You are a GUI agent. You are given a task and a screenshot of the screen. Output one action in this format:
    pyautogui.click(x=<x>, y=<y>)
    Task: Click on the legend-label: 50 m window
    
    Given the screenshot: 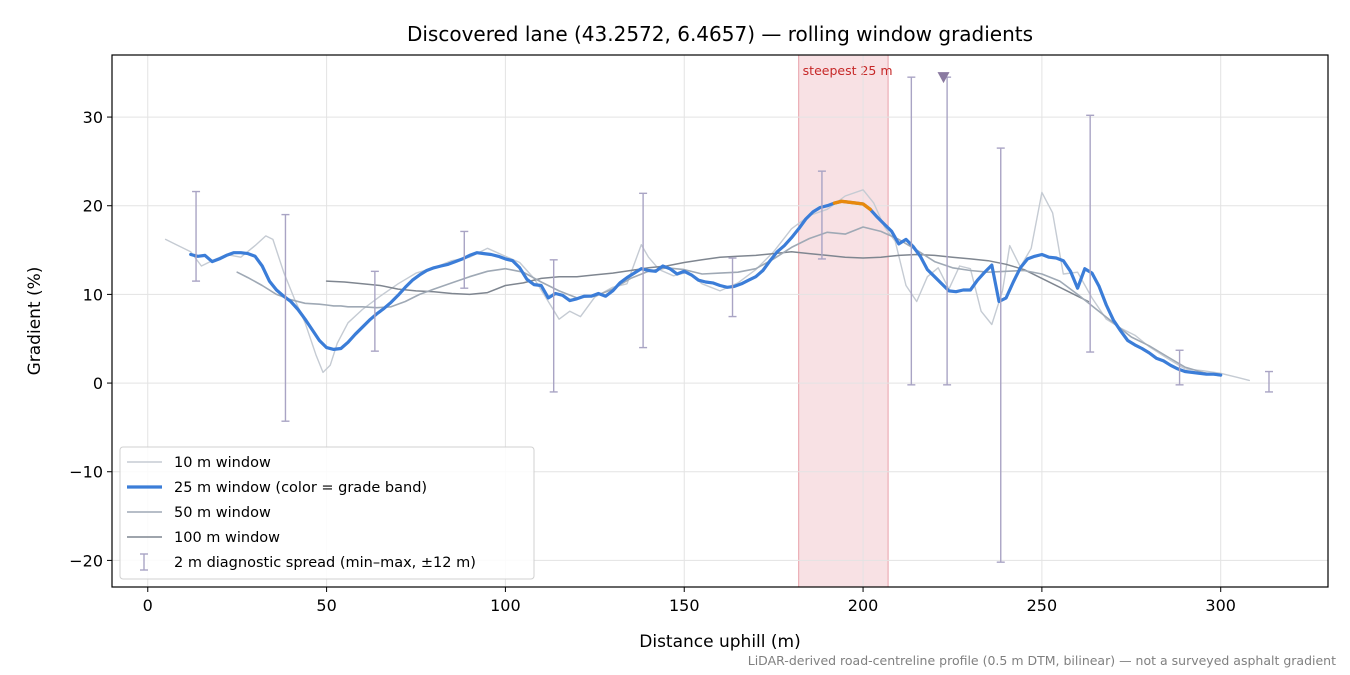 What is the action you would take?
    pyautogui.click(x=222, y=513)
    